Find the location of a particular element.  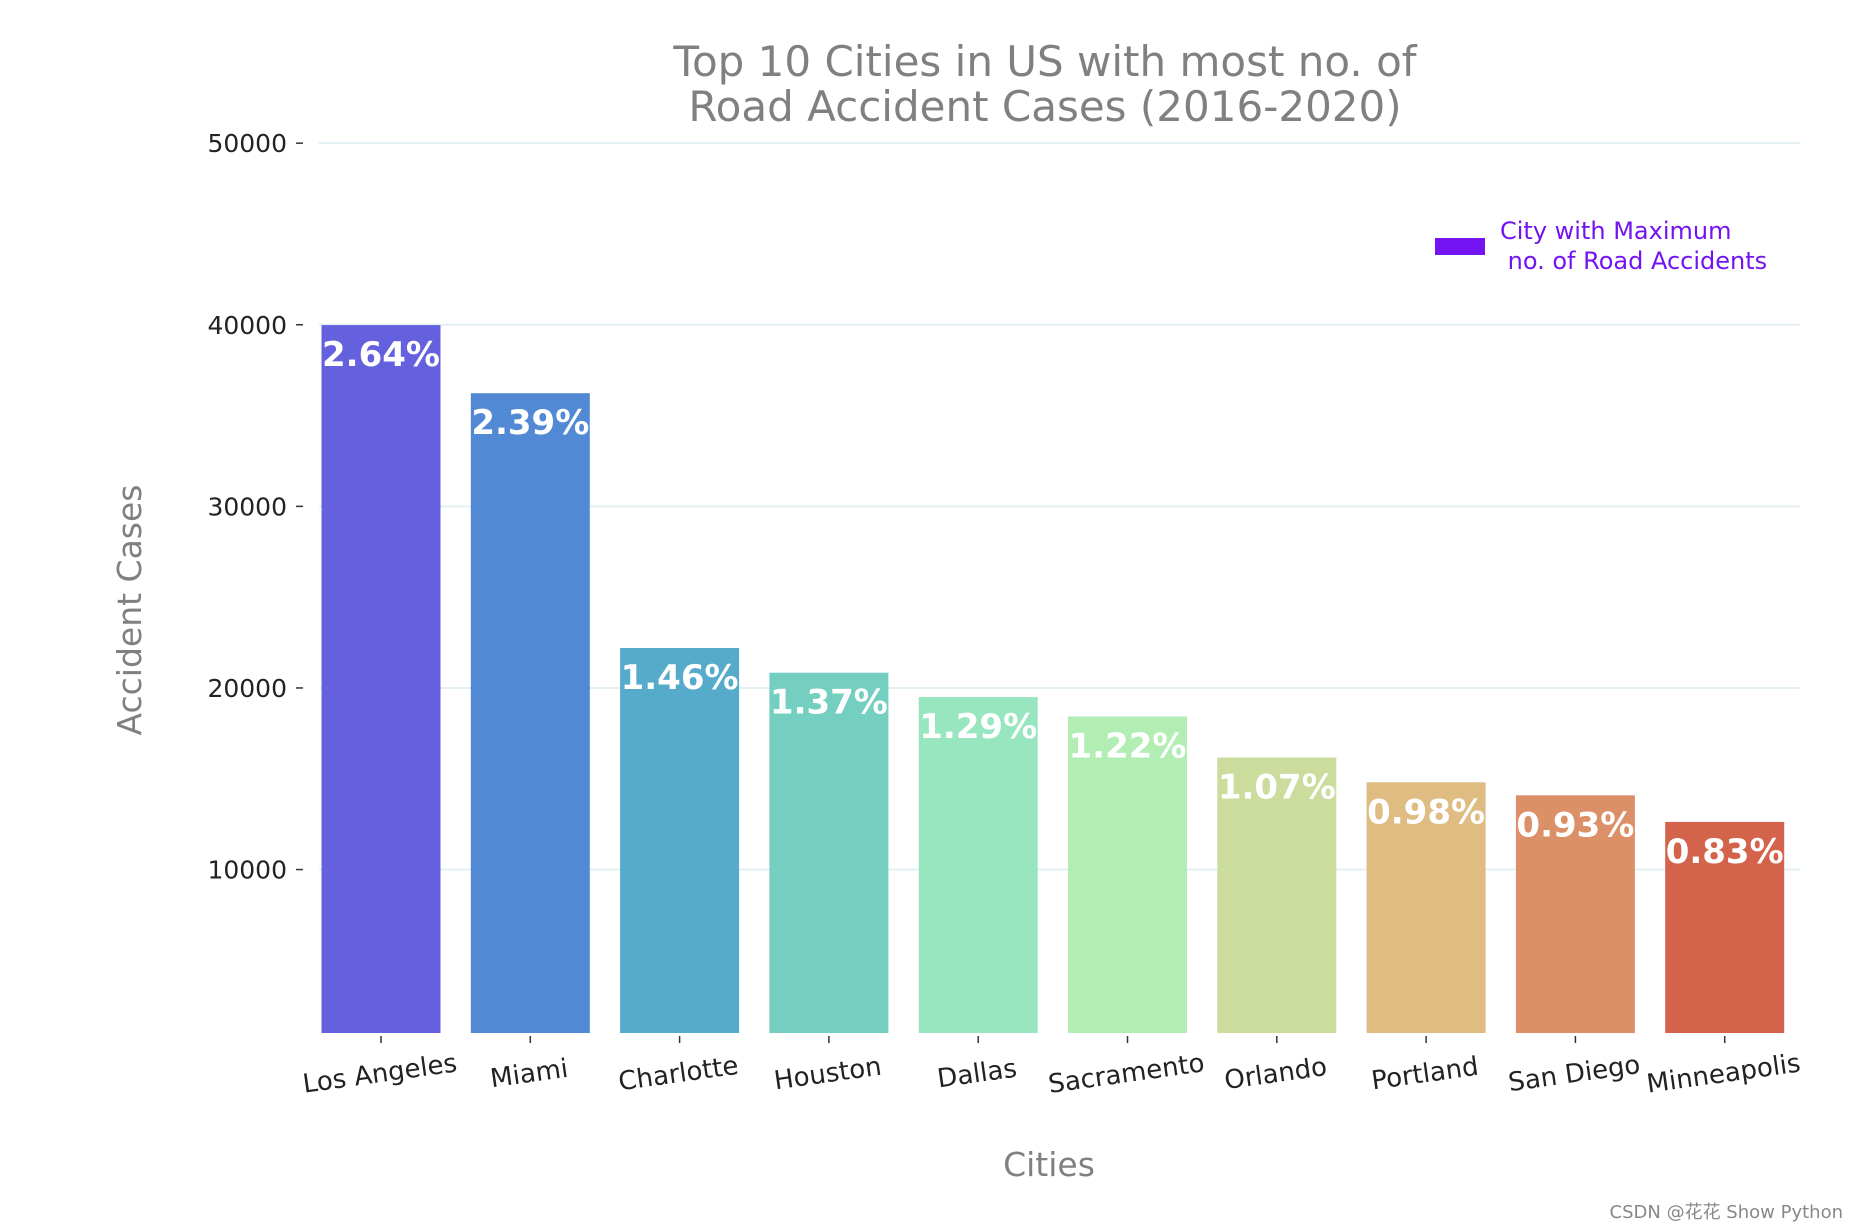

legend-label-line: City with Maximum is located at coordinates (1615, 231).